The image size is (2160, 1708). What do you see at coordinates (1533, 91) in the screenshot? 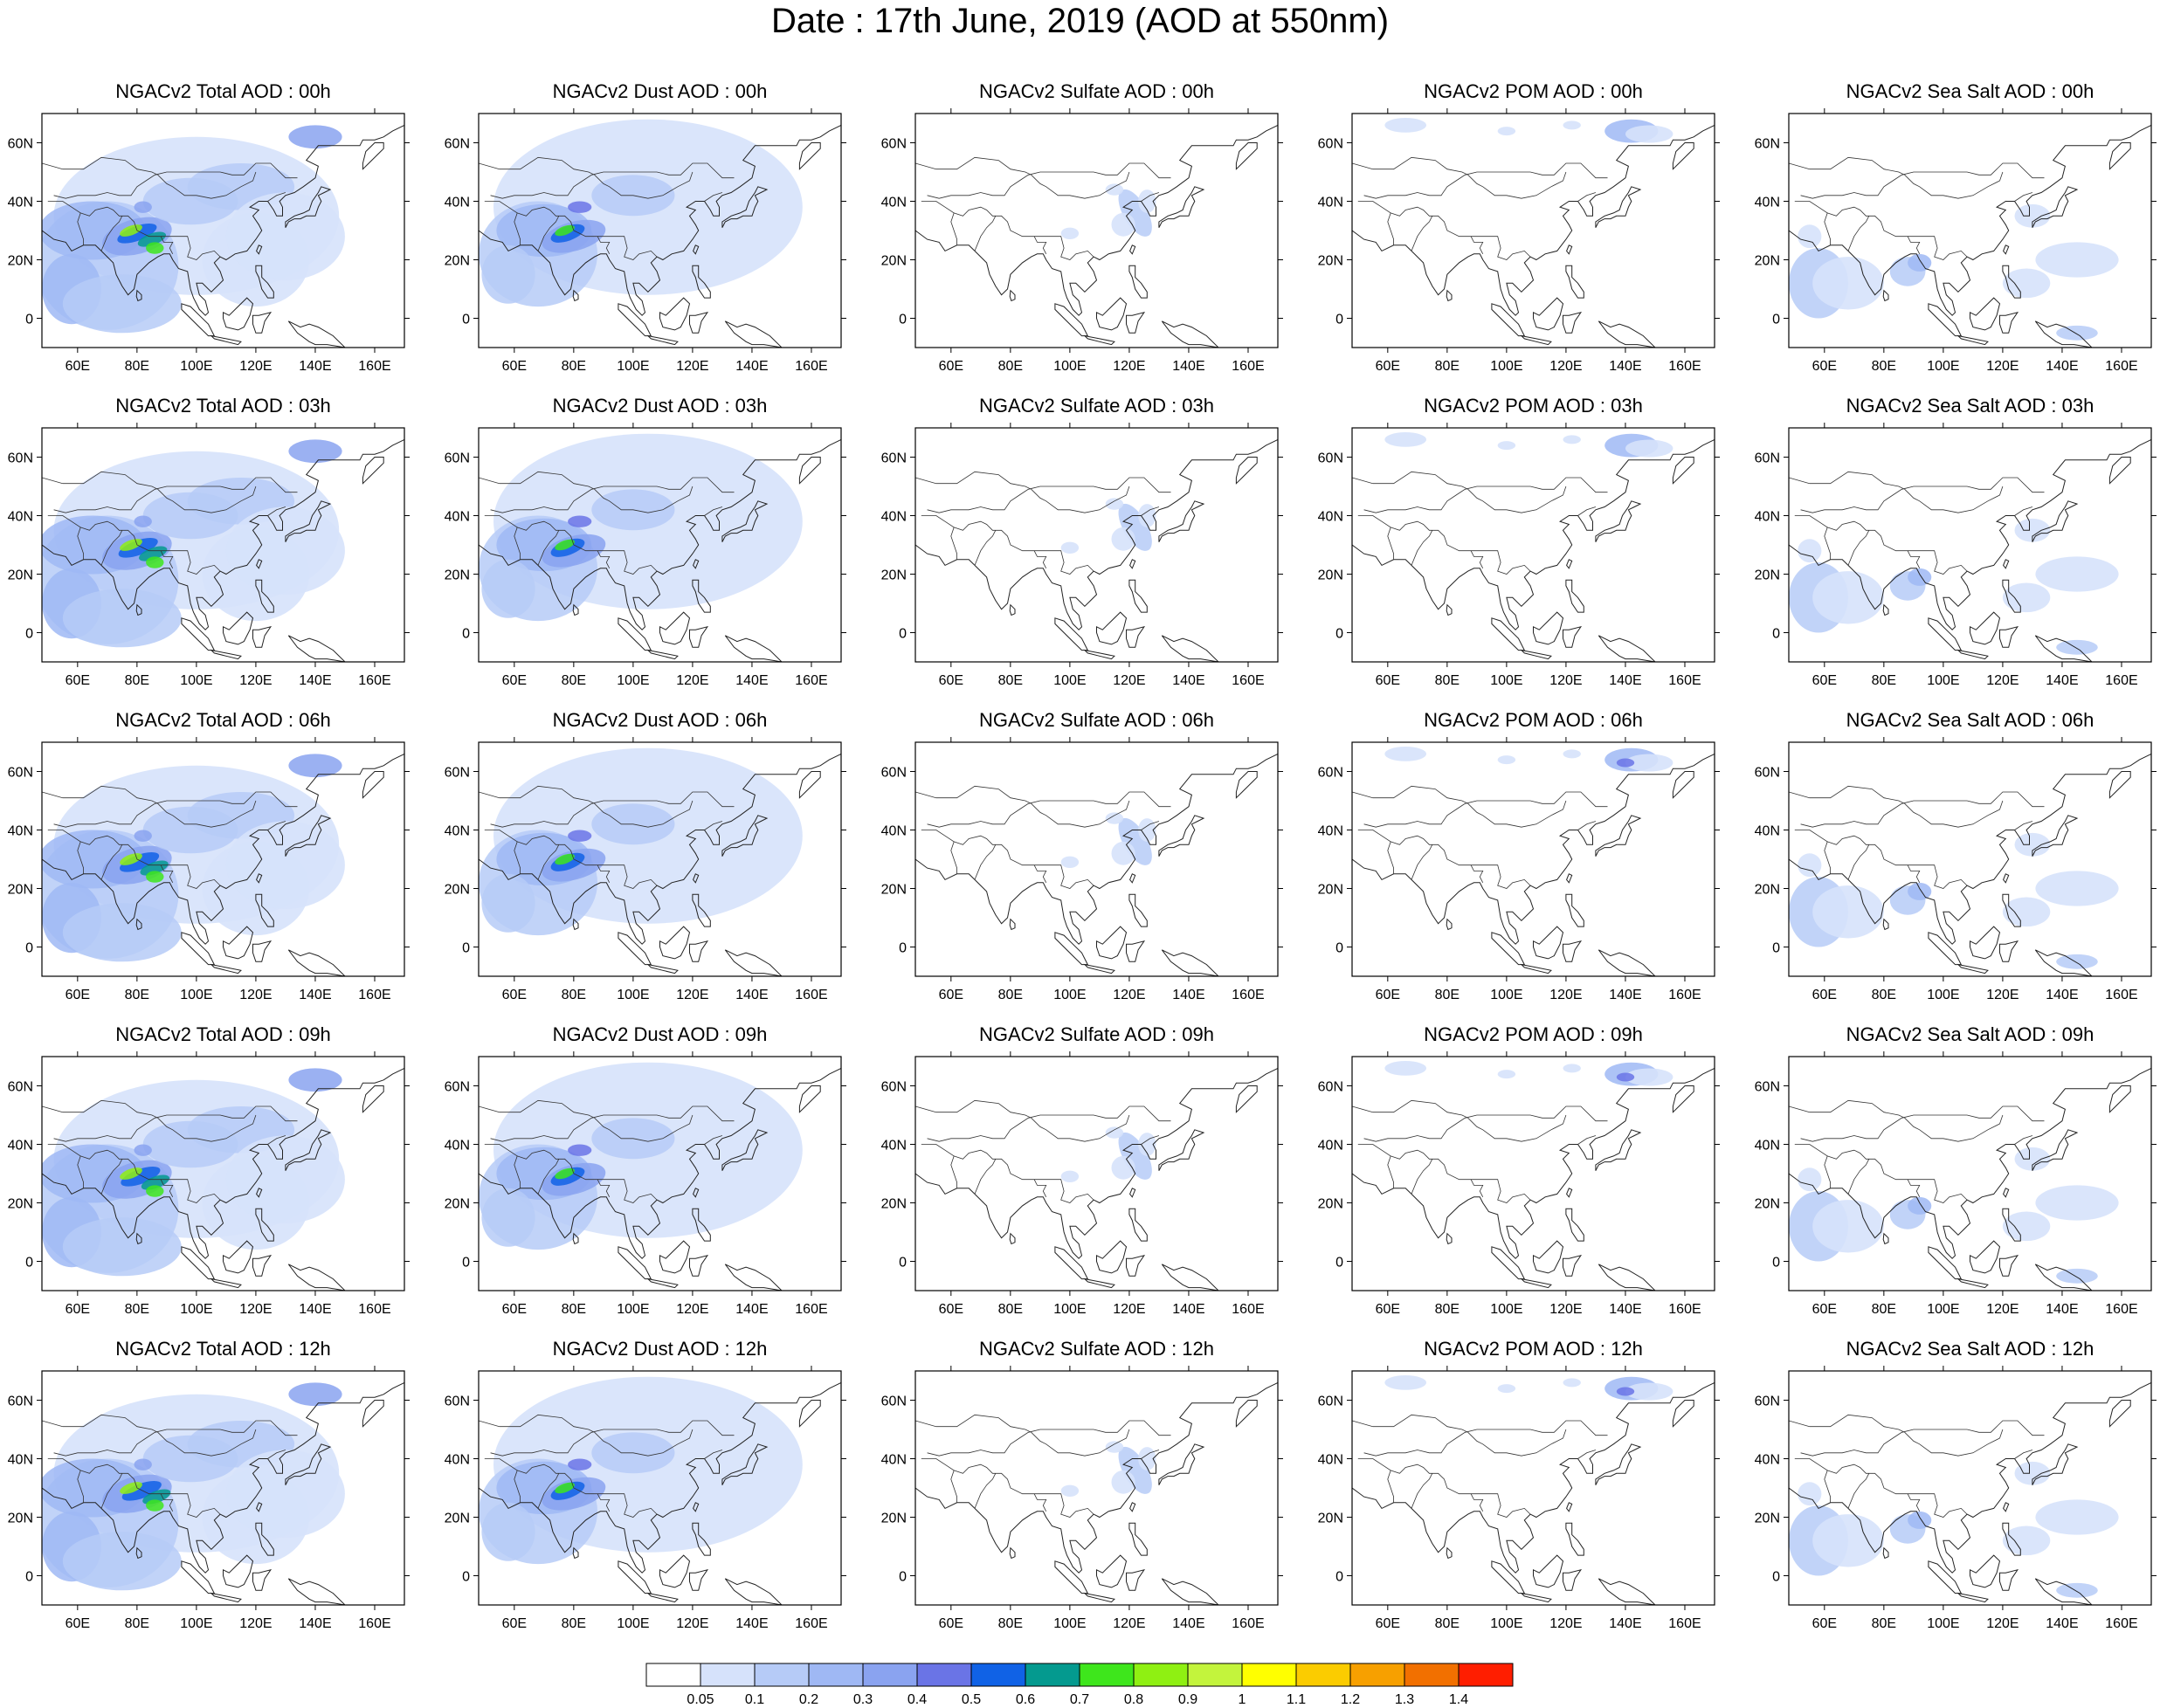
I see `panel-title-pom-00h: NGACv2 POM AOD : 00h` at bounding box center [1533, 91].